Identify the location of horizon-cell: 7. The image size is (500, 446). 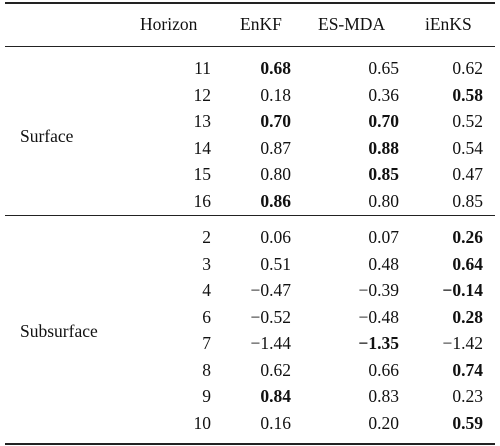
(206, 343).